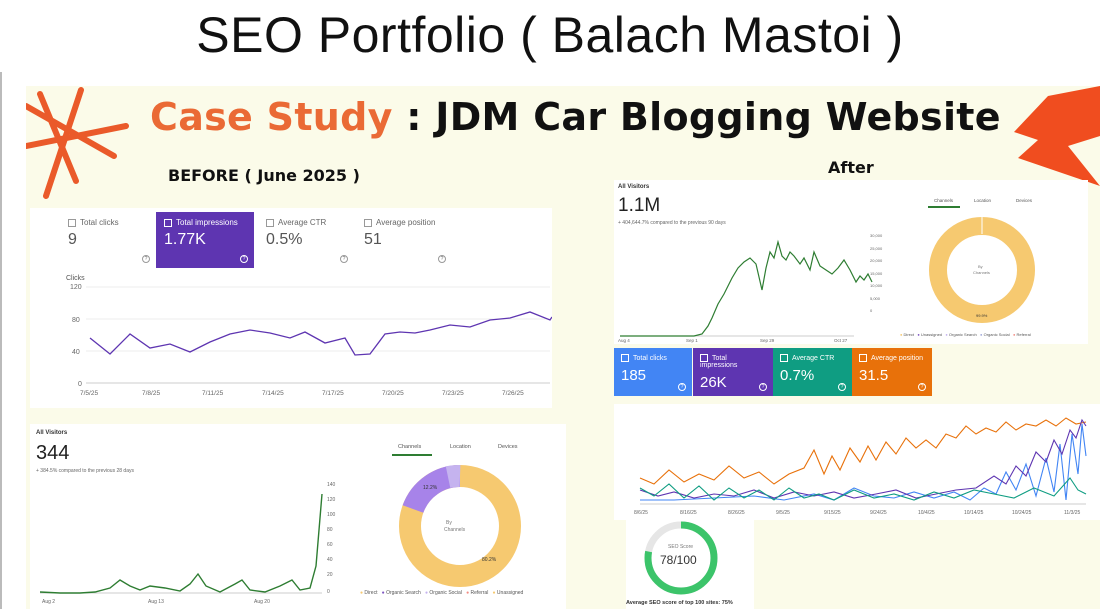  What do you see at coordinates (851, 167) in the screenshot?
I see `after-label: After` at bounding box center [851, 167].